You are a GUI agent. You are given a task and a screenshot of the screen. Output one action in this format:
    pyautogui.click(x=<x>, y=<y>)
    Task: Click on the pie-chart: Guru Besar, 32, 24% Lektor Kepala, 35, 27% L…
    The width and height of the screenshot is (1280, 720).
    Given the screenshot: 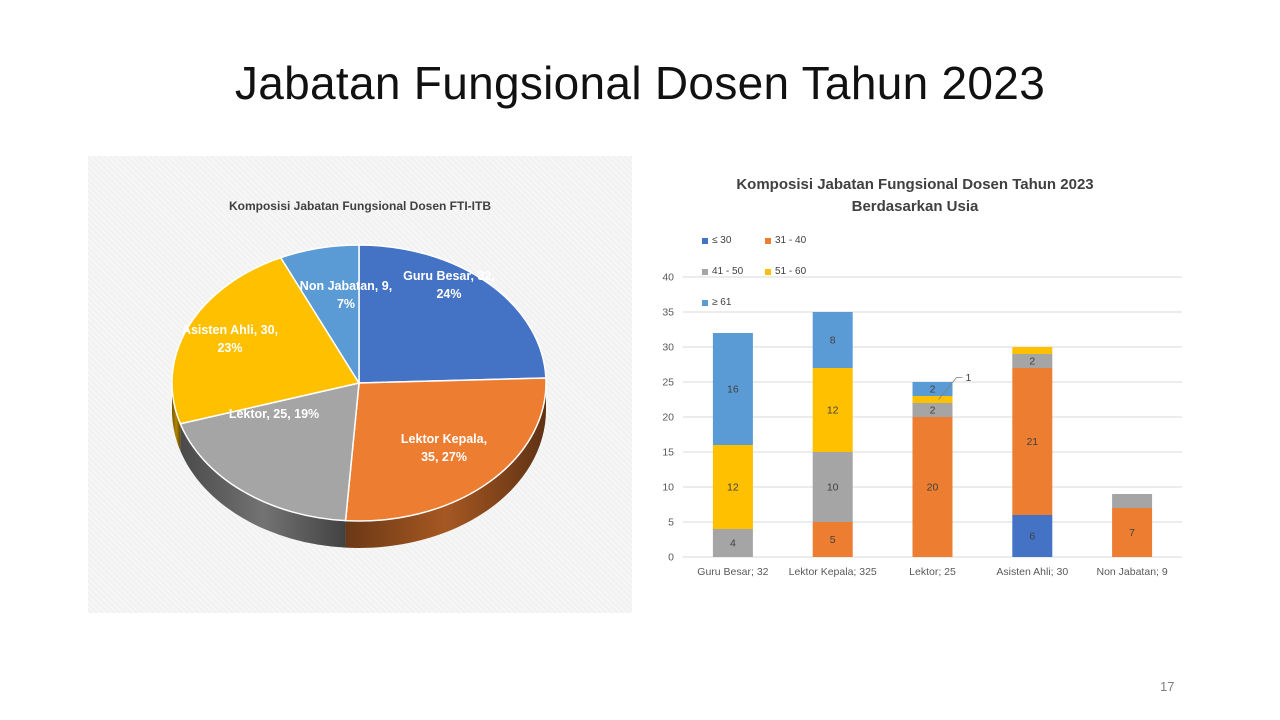 What is the action you would take?
    pyautogui.click(x=359, y=396)
    